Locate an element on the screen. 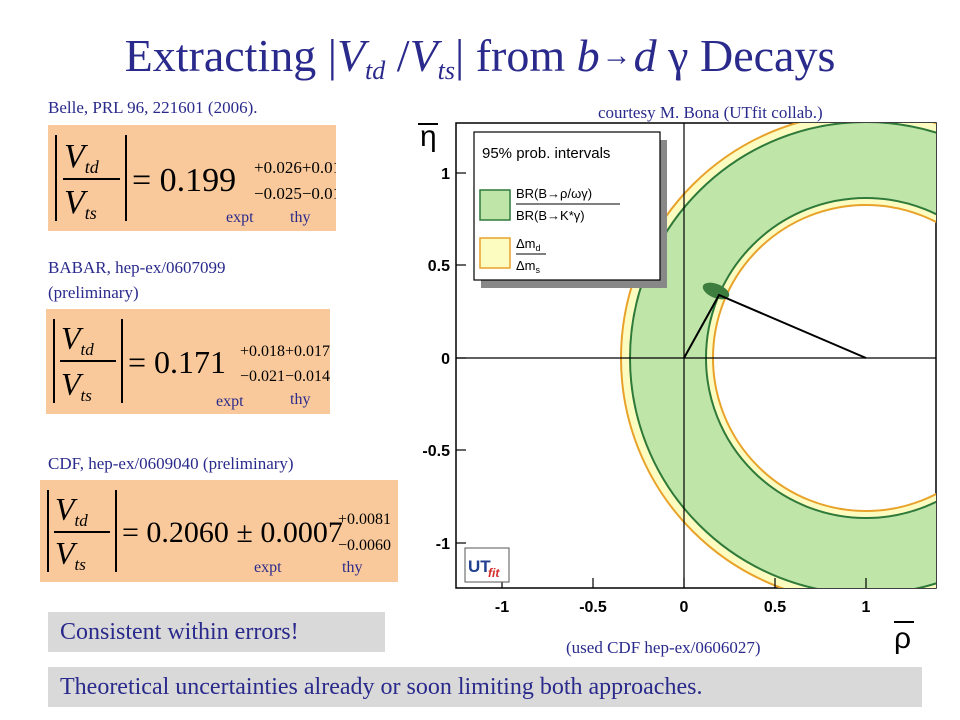  eta-axis-label: η is located at coordinates (428, 136).